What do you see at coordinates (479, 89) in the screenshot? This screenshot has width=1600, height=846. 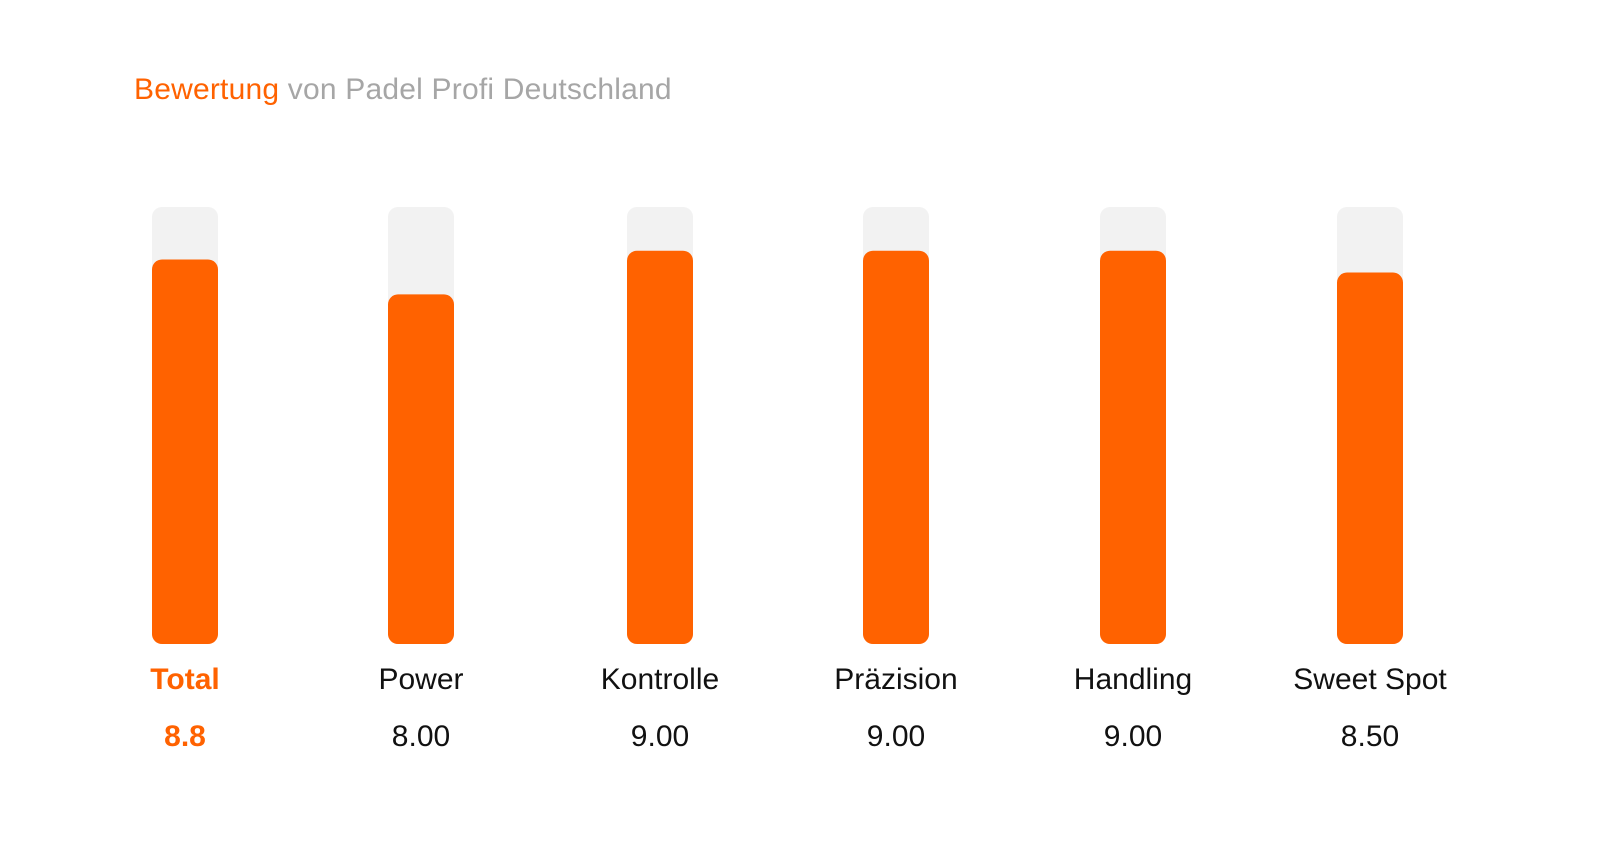 I see `chart-title-rest: von Padel Profi Deutschland` at bounding box center [479, 89].